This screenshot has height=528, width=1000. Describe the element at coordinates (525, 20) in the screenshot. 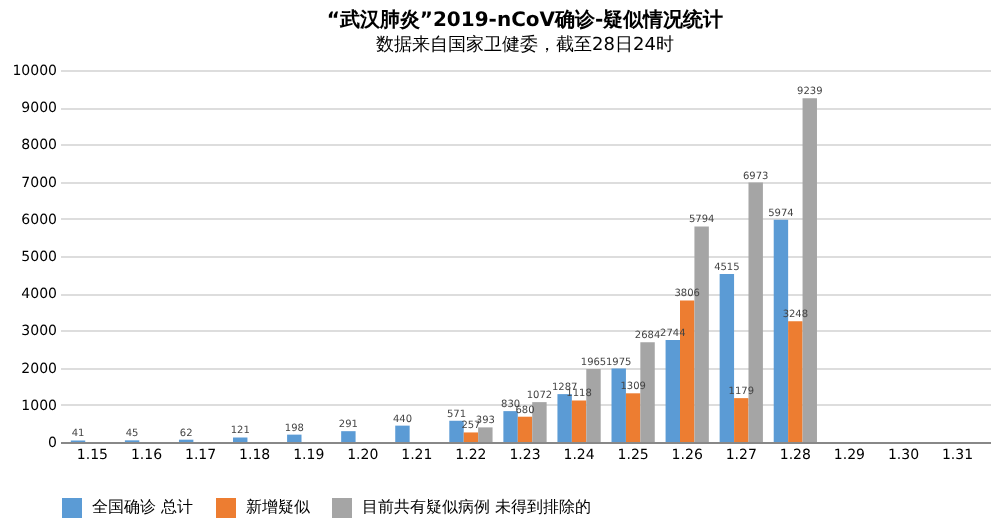

I see `chart-title: “武汉肺炎”2019-nCoV确诊-疑似情况统计` at that location.